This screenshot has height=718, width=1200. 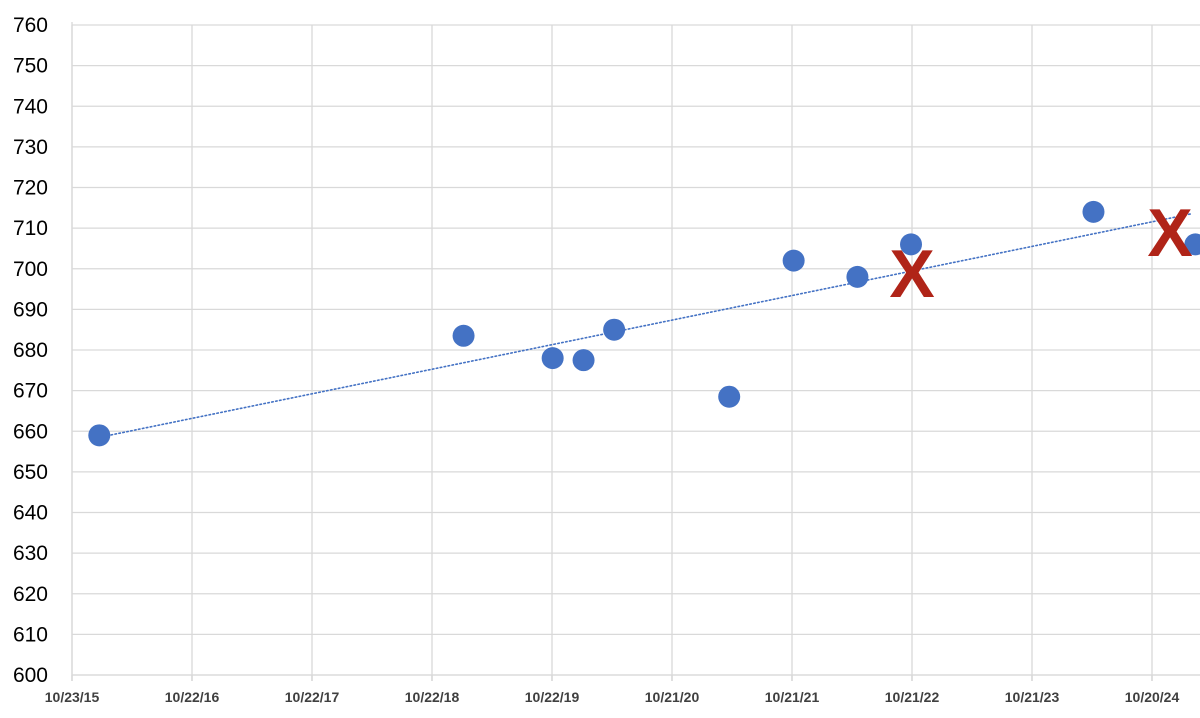 I want to click on y-tick-label: 710, so click(x=30, y=228).